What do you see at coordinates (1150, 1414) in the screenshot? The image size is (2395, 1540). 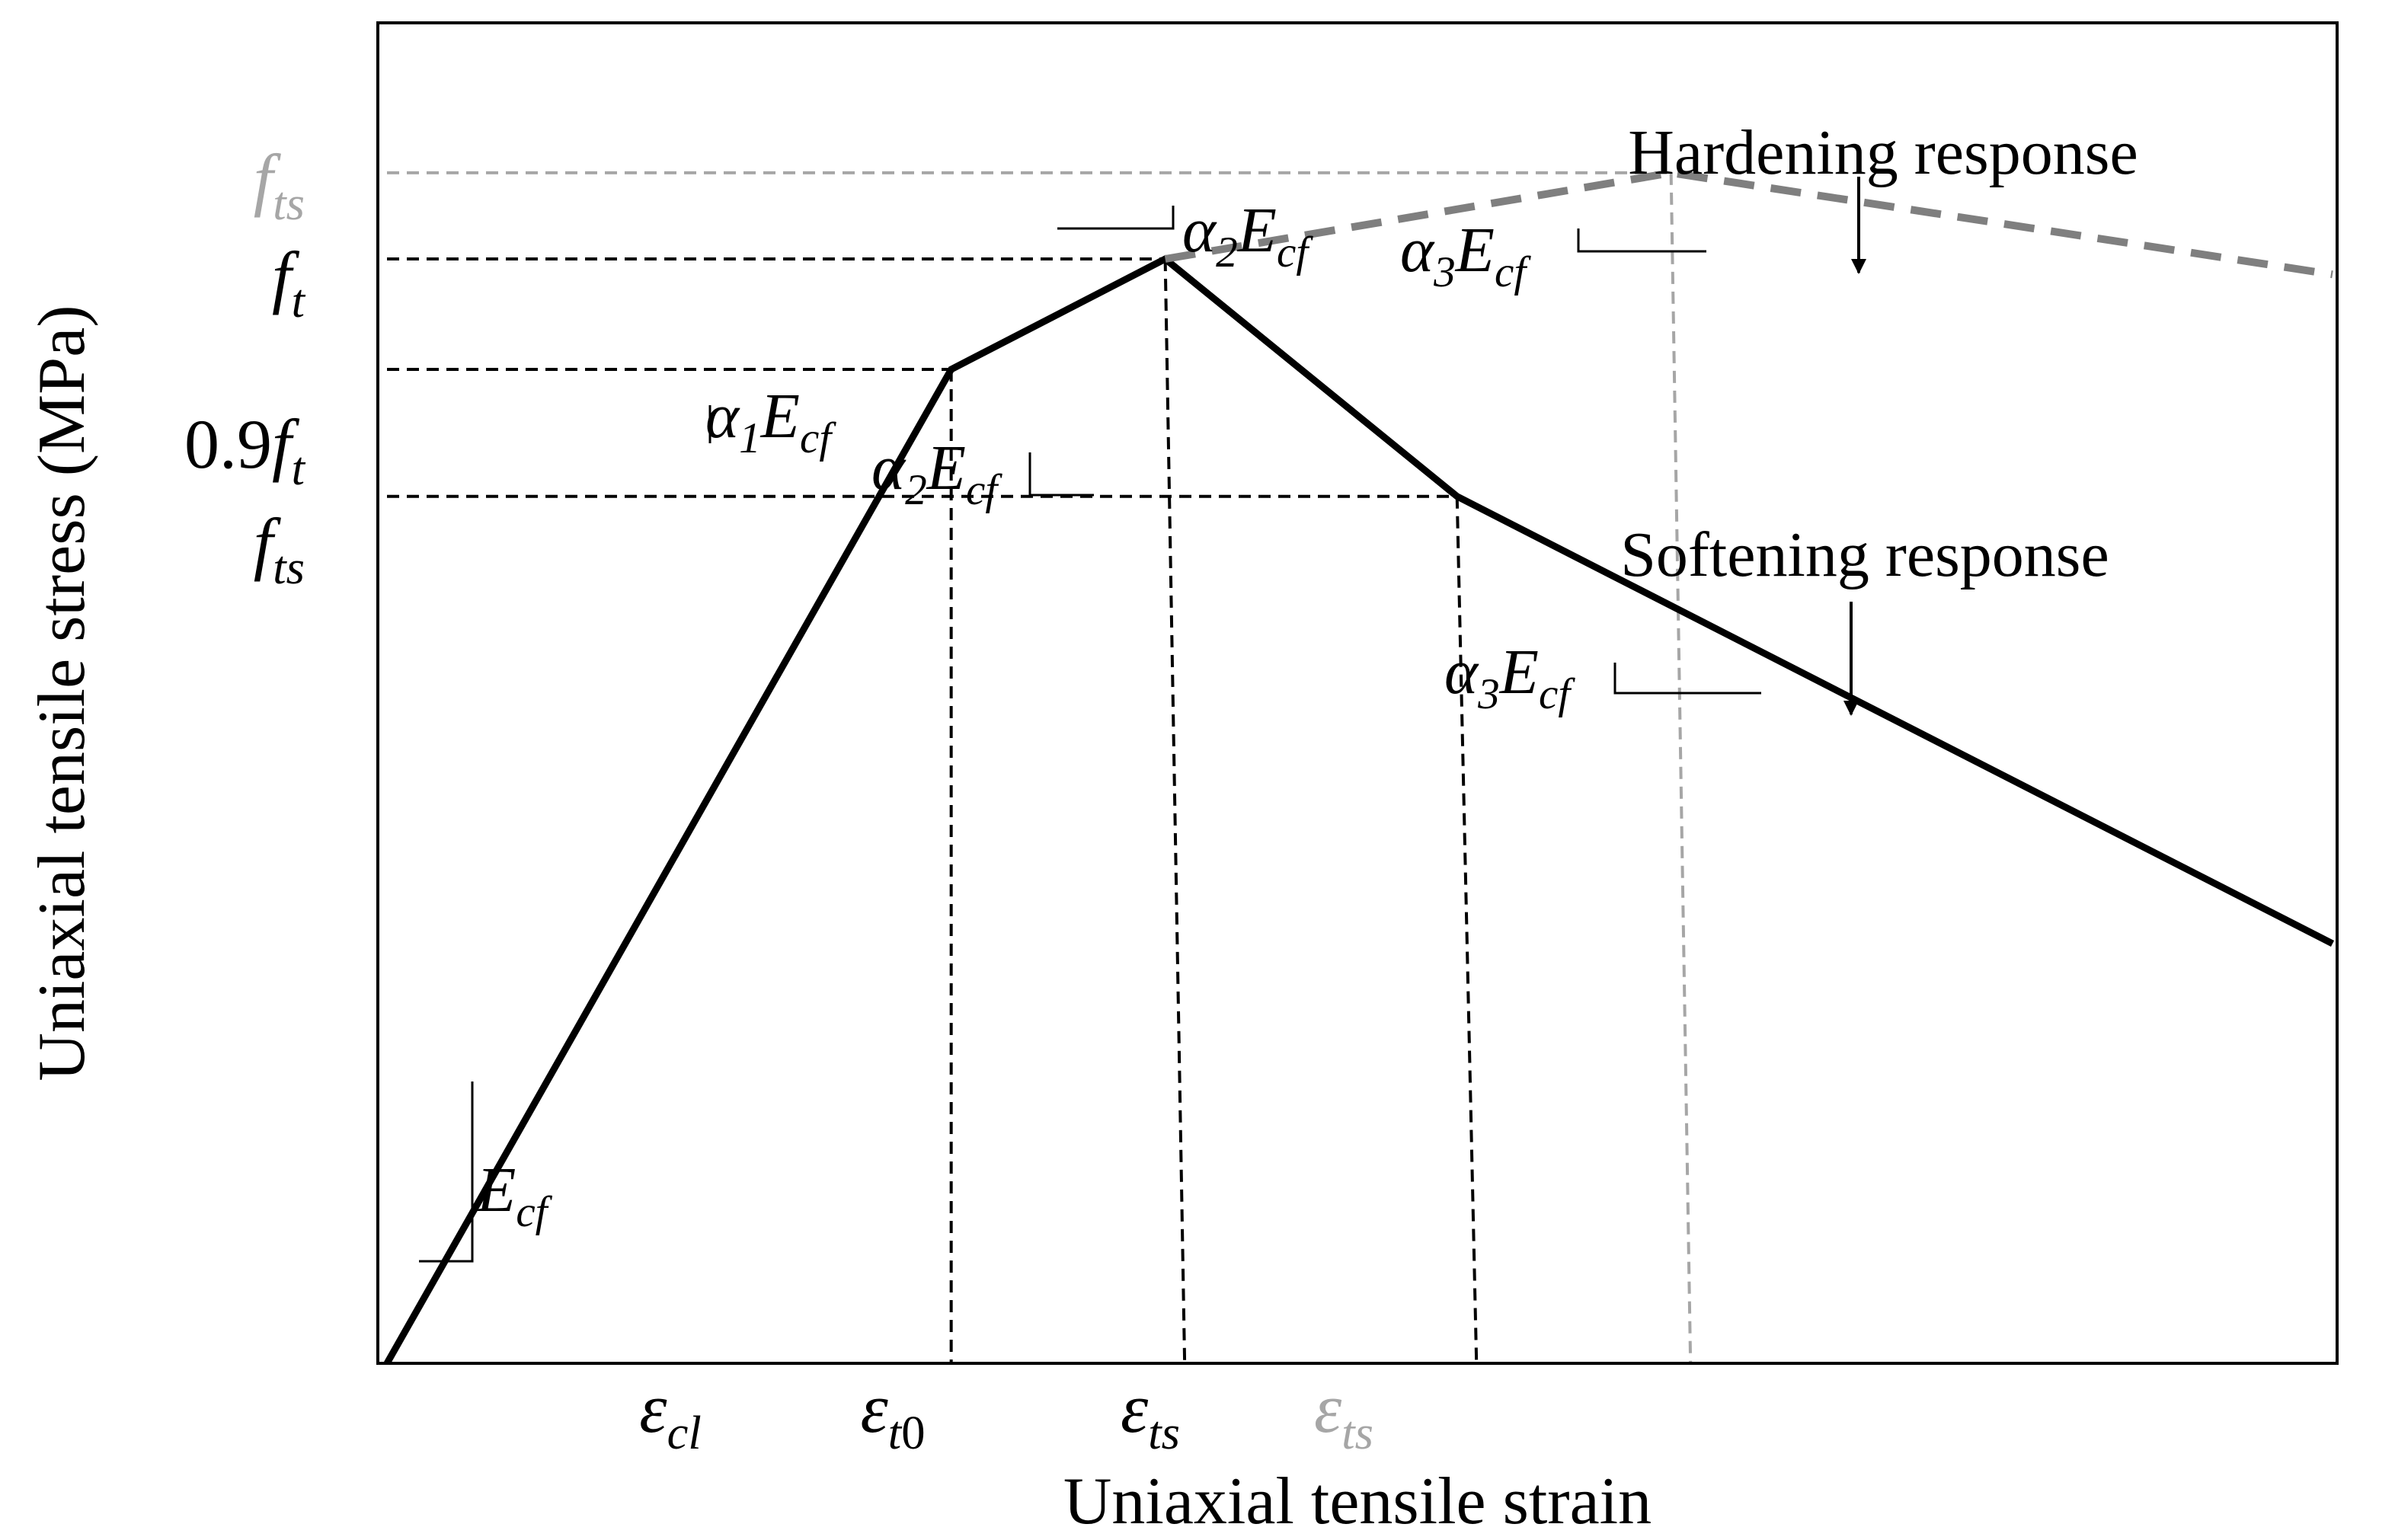 I see `x-tick-label-ets: εts` at bounding box center [1150, 1414].